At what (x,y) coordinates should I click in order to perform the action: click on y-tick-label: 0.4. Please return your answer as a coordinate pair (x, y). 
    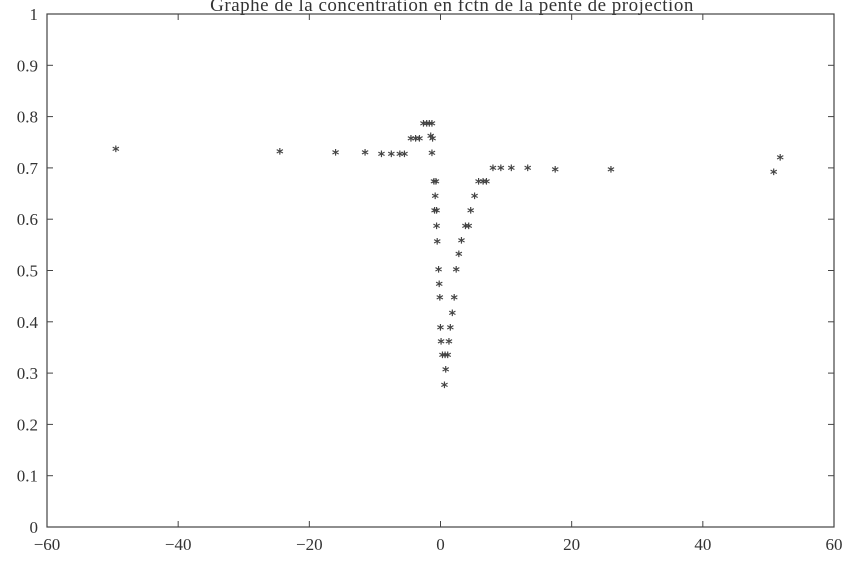
    Looking at the image, I should click on (28, 322).